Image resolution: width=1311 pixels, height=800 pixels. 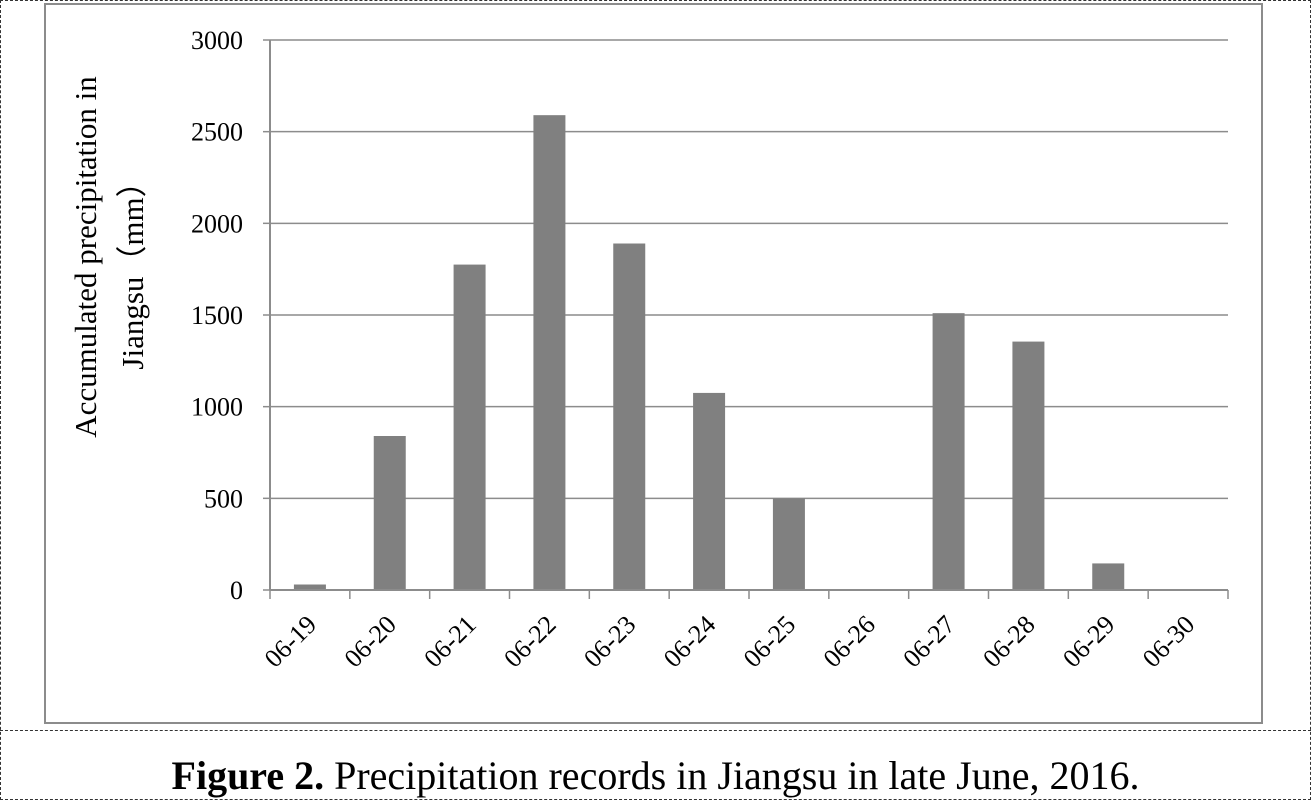 I want to click on x-tick-label: 06-30, so click(x=1168, y=641).